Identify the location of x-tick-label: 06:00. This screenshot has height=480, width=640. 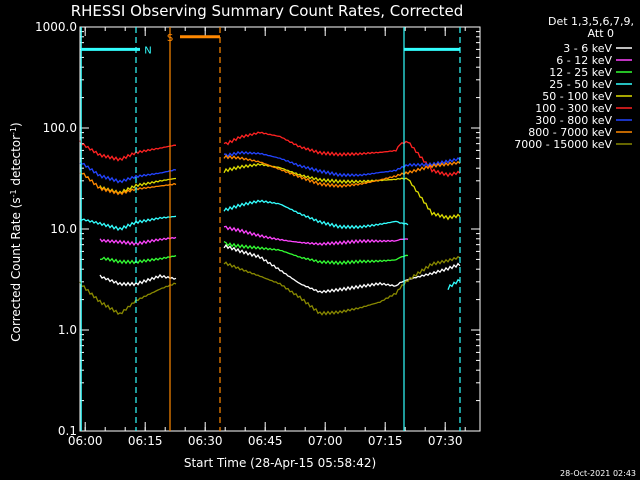
(85, 441).